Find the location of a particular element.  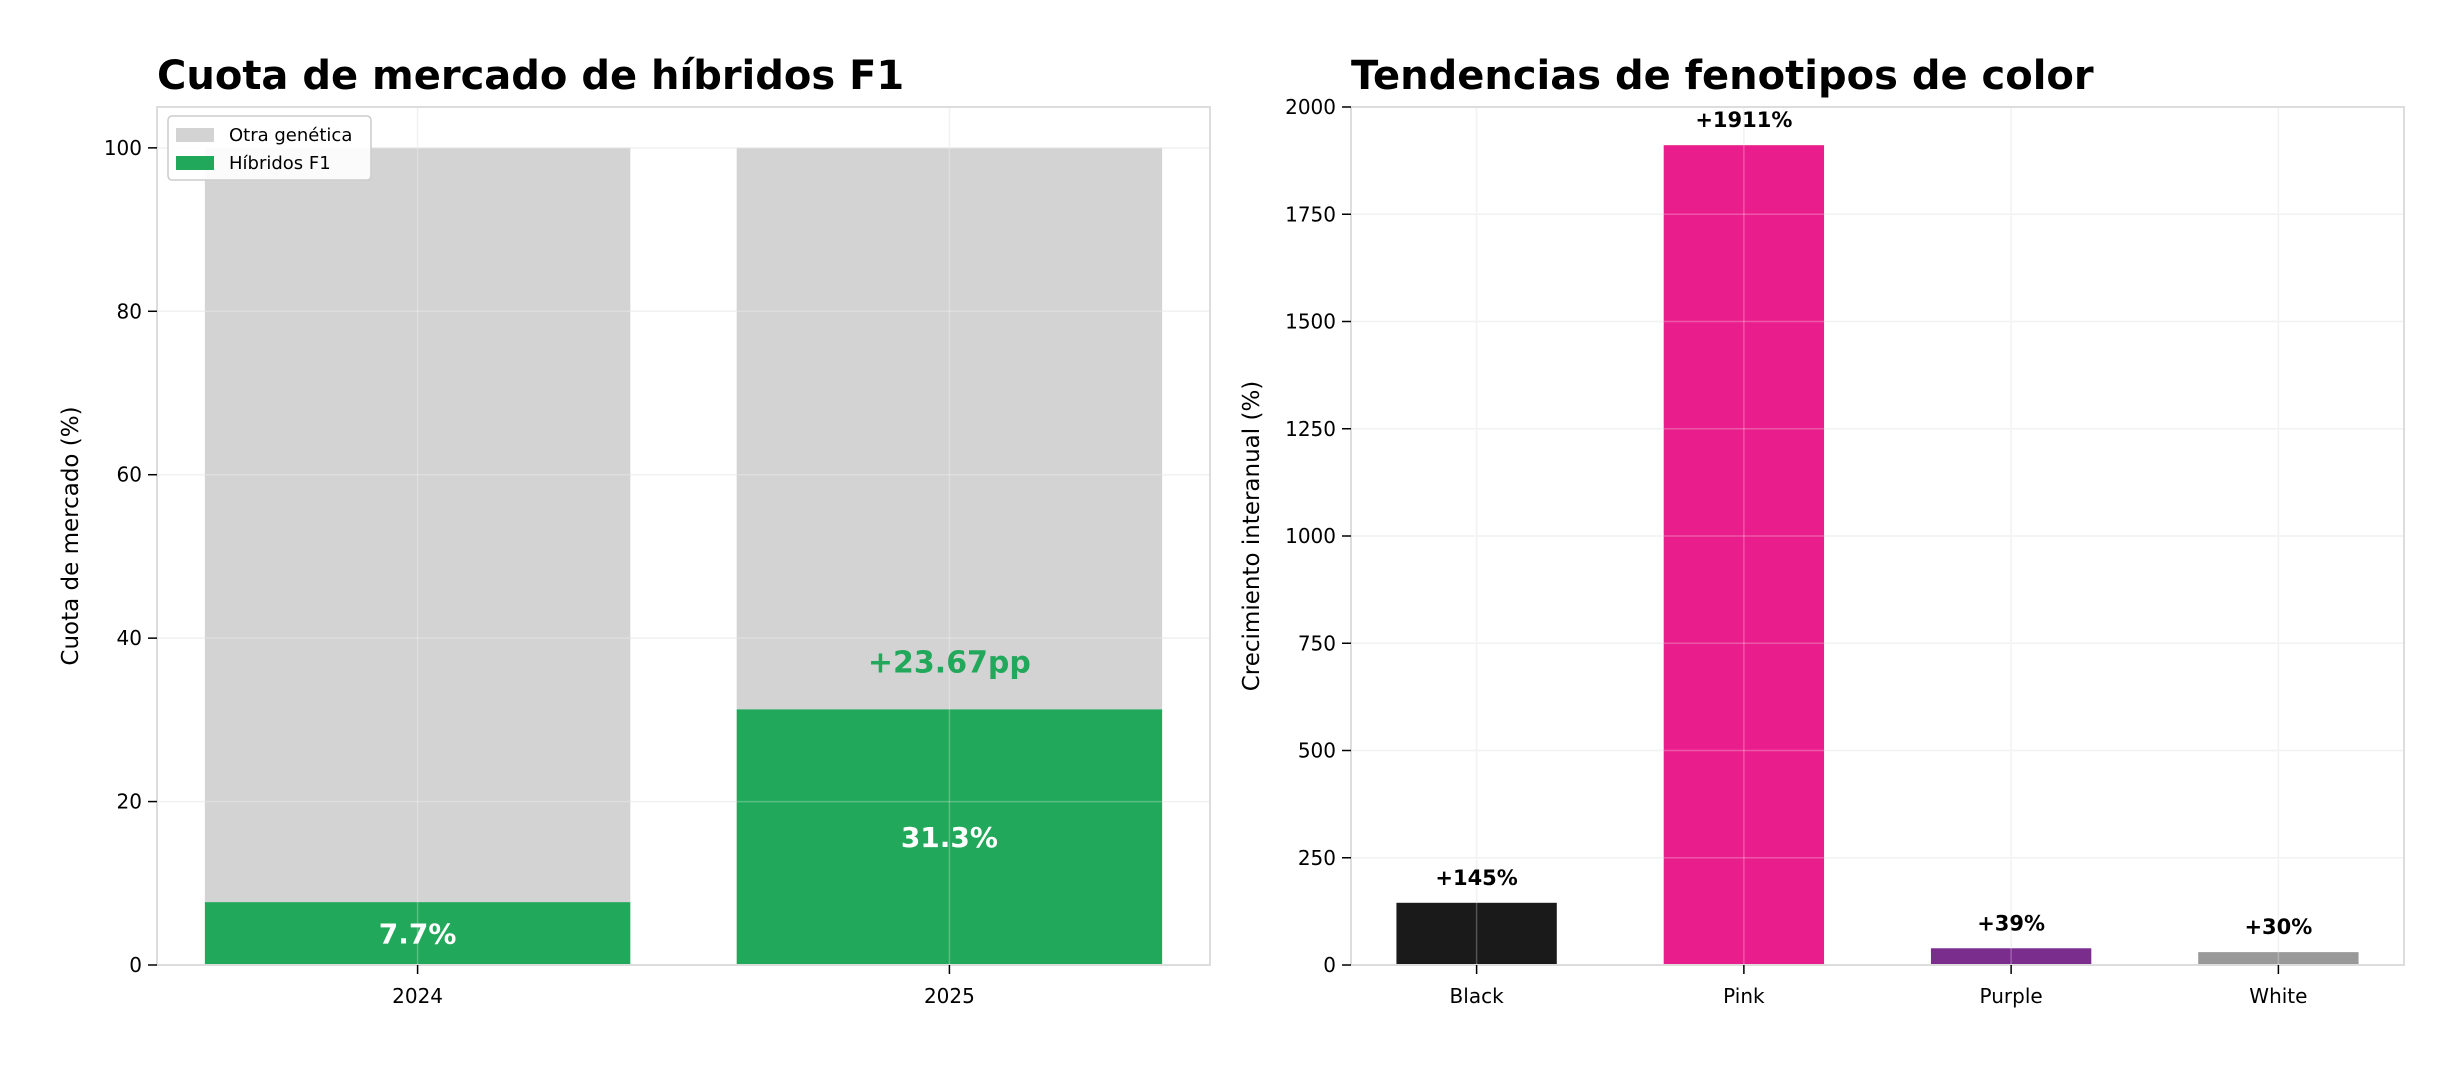

y-tick-label: 80 is located at coordinates (129, 311).